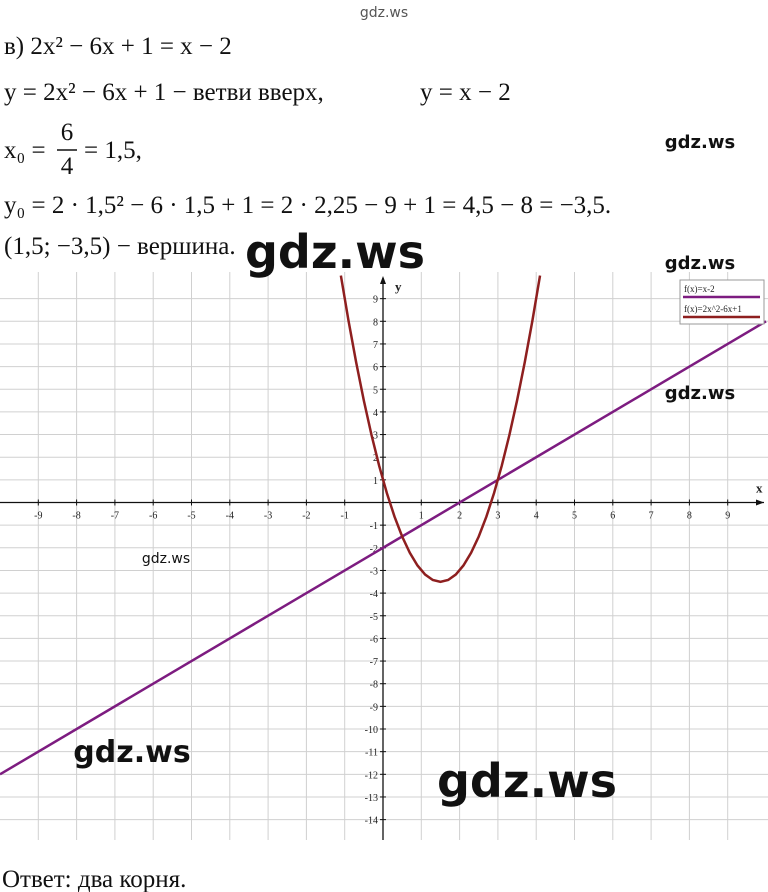 The width and height of the screenshot is (768, 892). What do you see at coordinates (113, 150) in the screenshot?
I see `formula-rhs: = 1,5,` at bounding box center [113, 150].